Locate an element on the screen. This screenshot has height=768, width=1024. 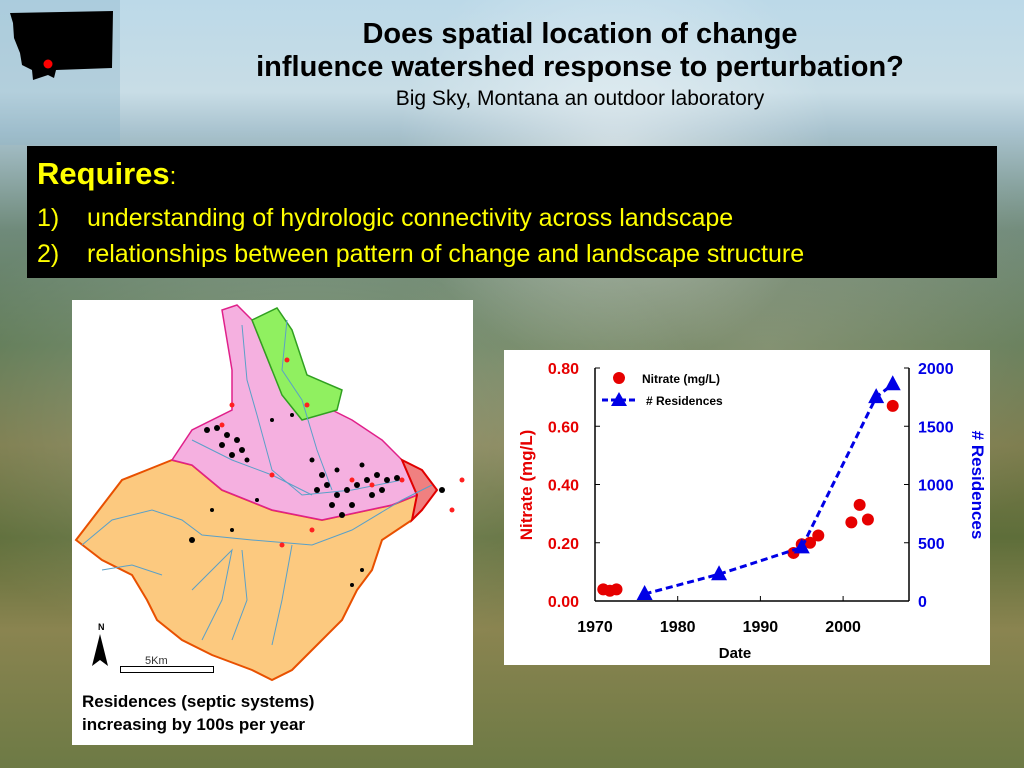
svg-text: 0.80 is located at coordinates (563, 369).